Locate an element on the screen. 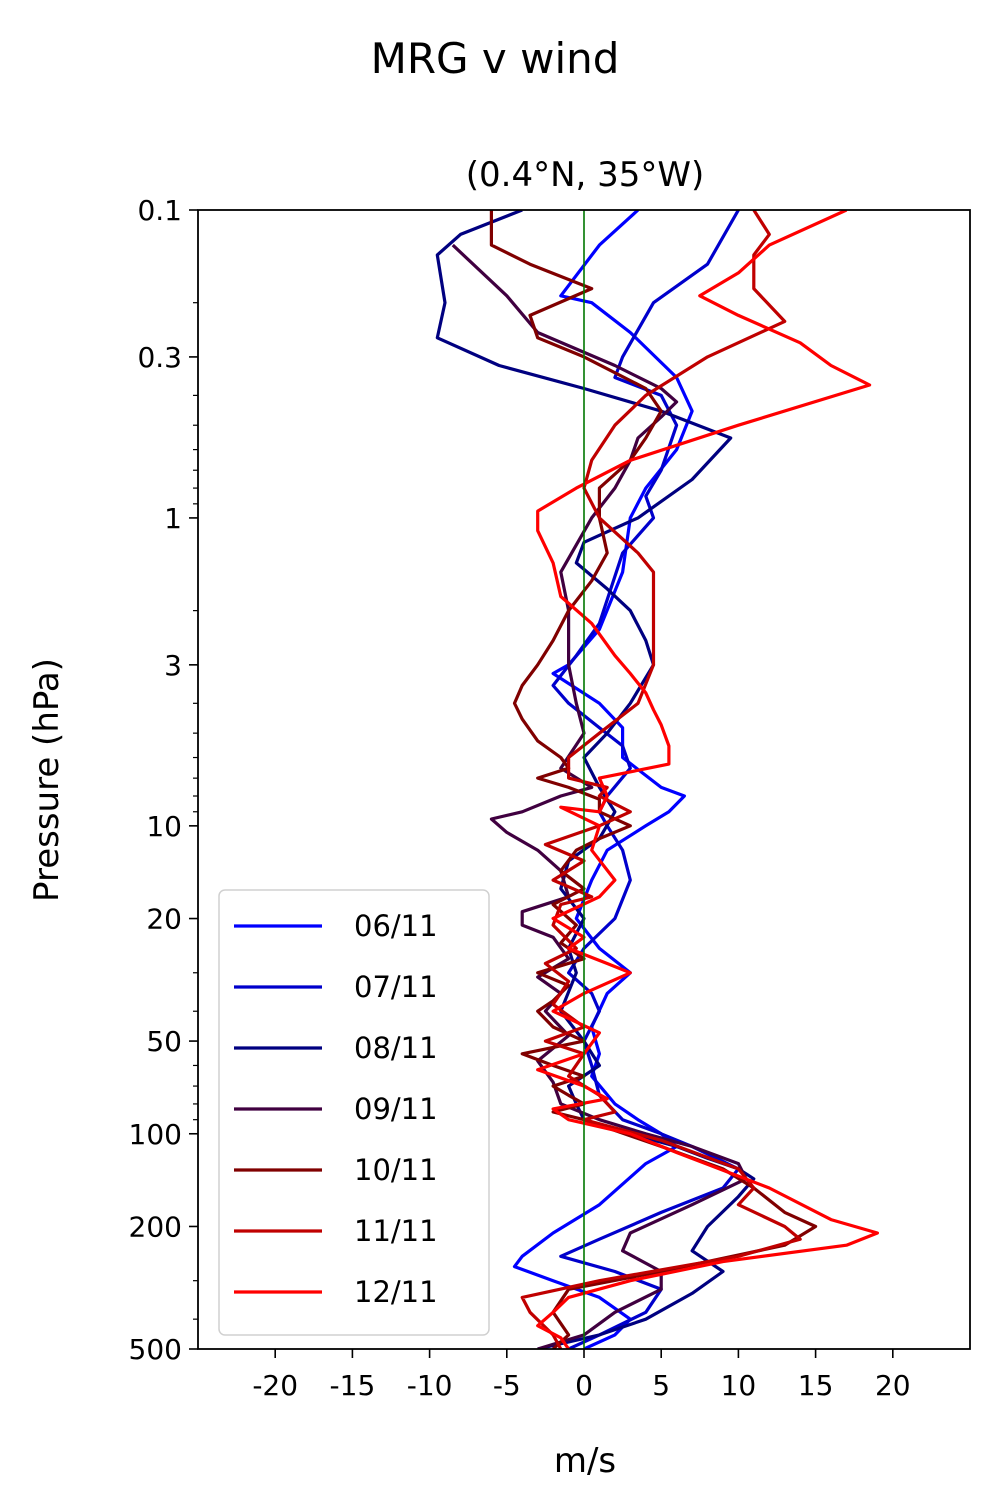  legend-label: 08/11 is located at coordinates (396, 1048).